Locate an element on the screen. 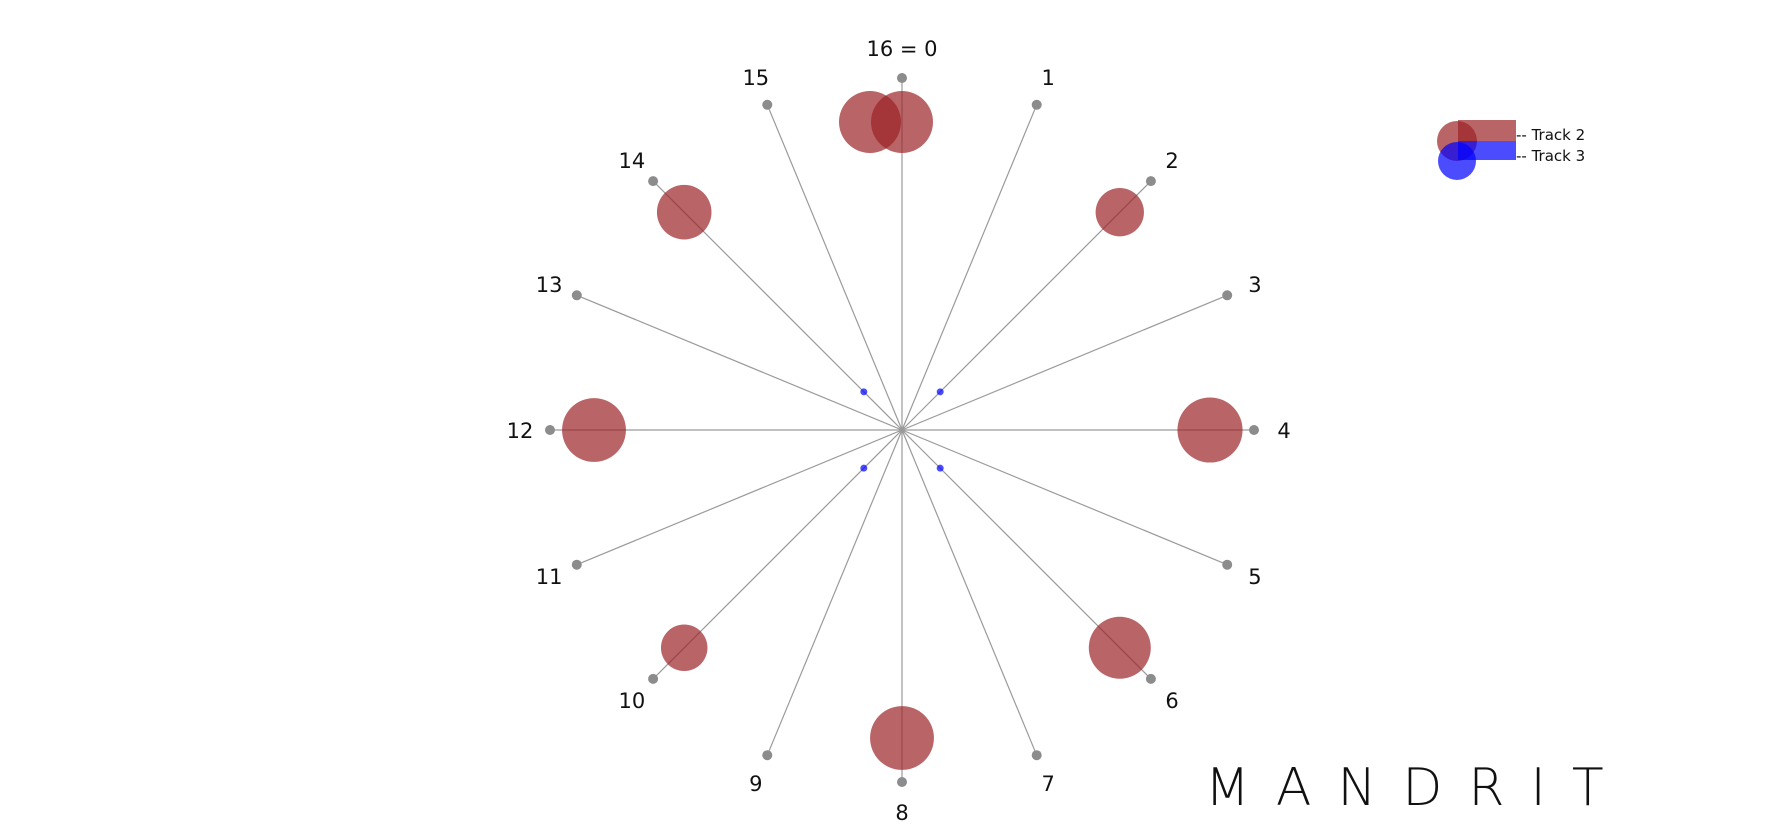  legend: -- Track 2 -- Track 3 is located at coordinates (1511, 150).